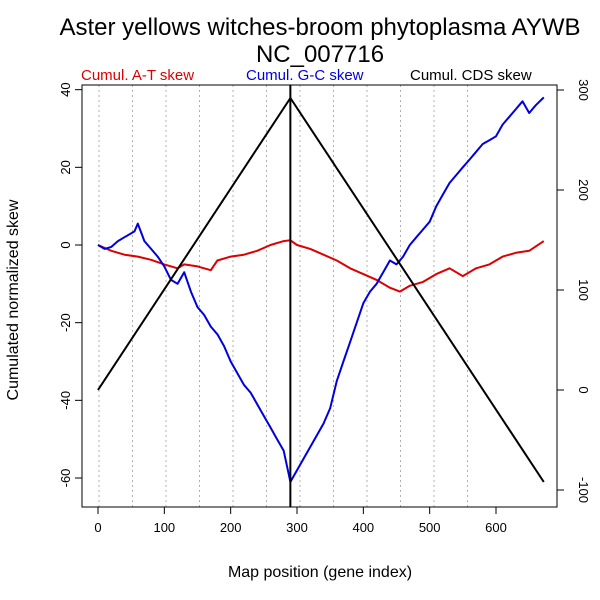 The height and width of the screenshot is (600, 600). What do you see at coordinates (97, 527) in the screenshot?
I see `x-tick-label: 0` at bounding box center [97, 527].